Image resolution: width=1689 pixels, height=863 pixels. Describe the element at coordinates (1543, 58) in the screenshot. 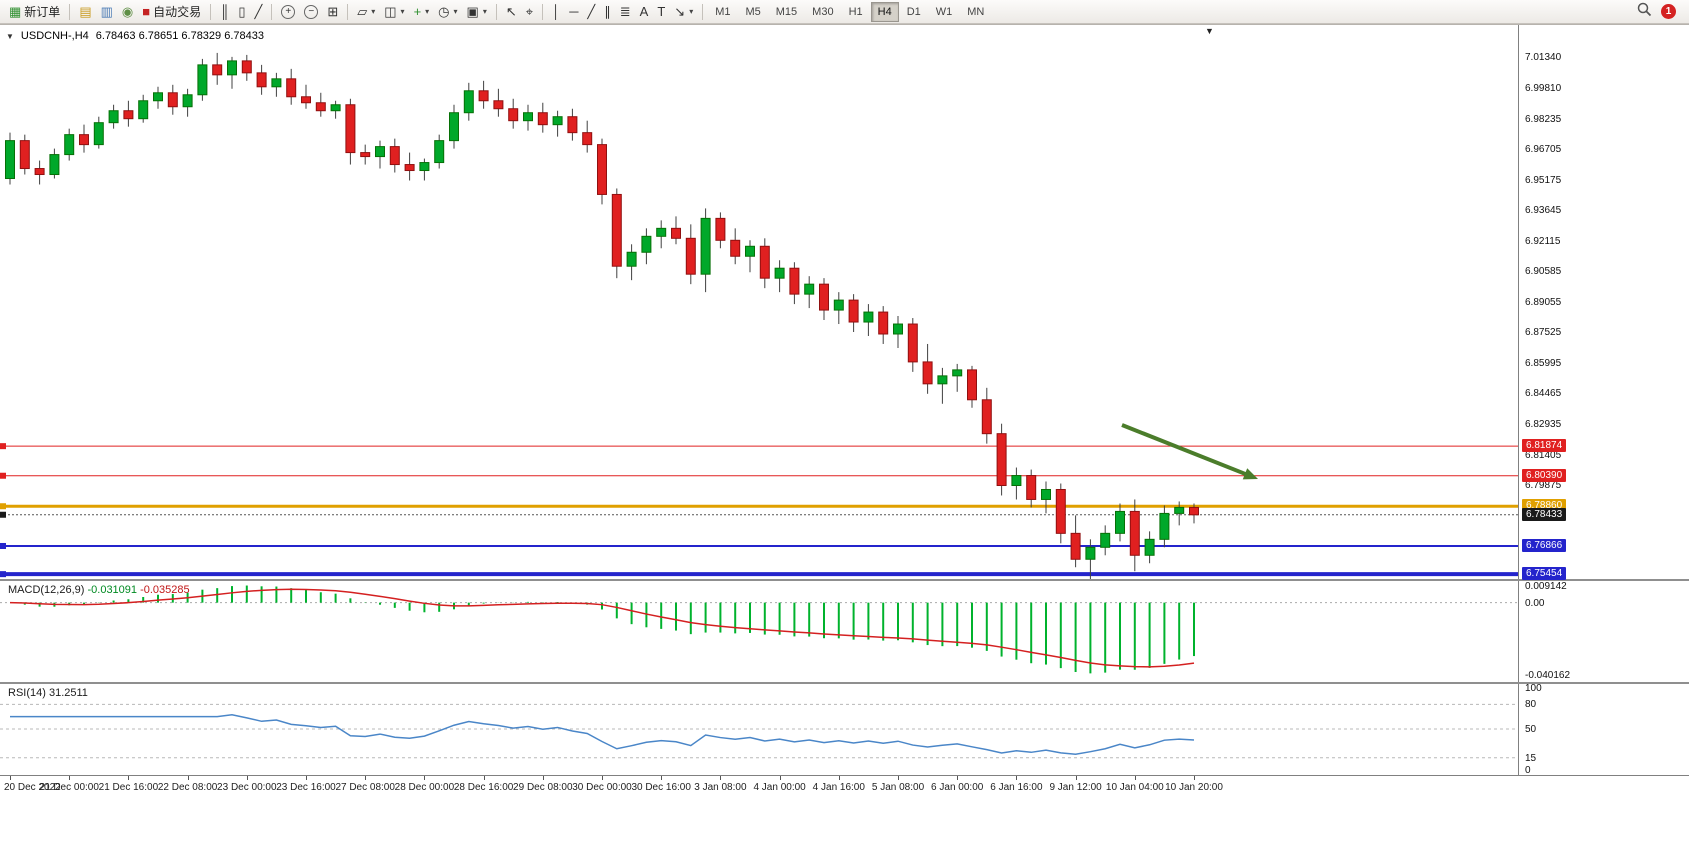

I see `price-axis-label: 7.01340` at that location.